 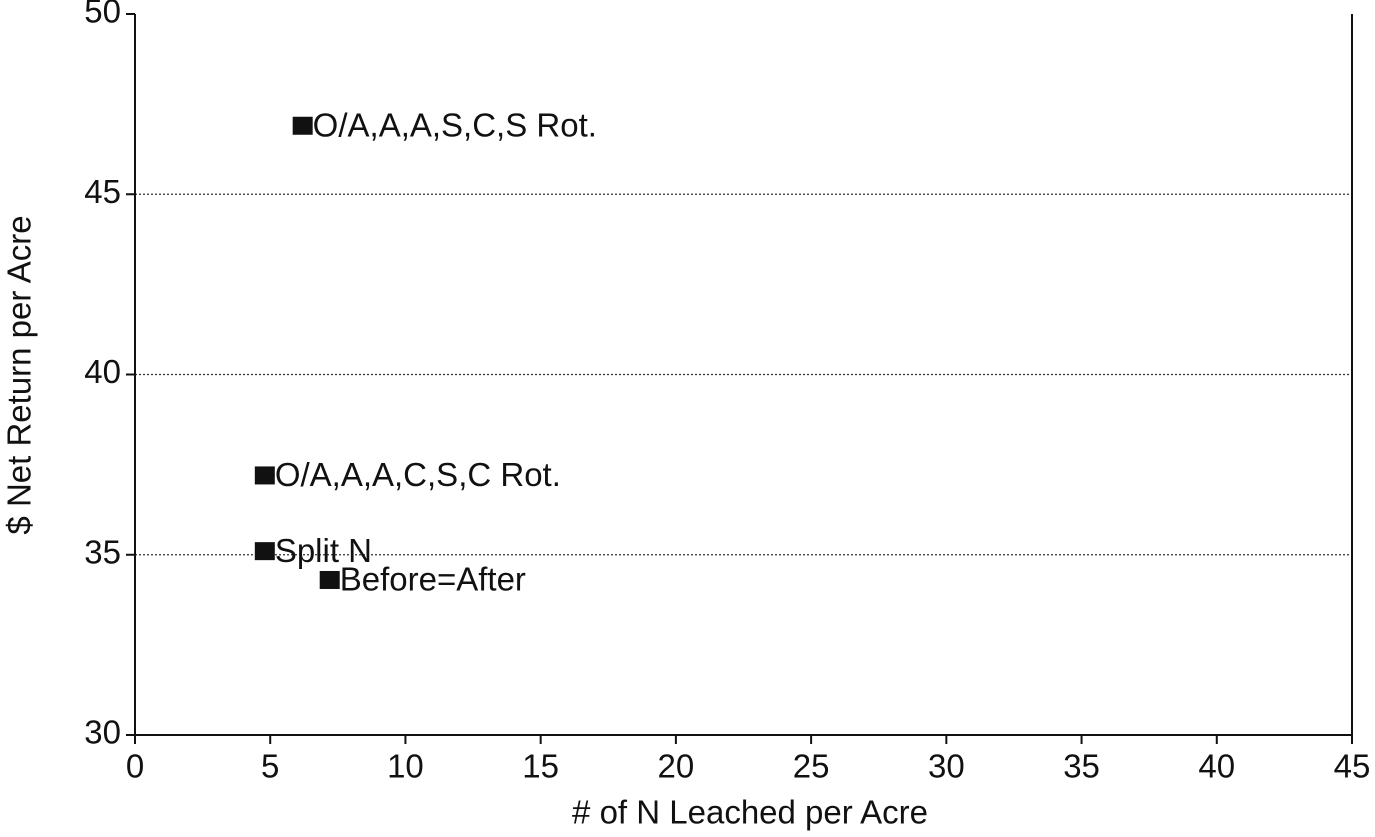 I want to click on x-tick-label: 30, so click(x=946, y=766).